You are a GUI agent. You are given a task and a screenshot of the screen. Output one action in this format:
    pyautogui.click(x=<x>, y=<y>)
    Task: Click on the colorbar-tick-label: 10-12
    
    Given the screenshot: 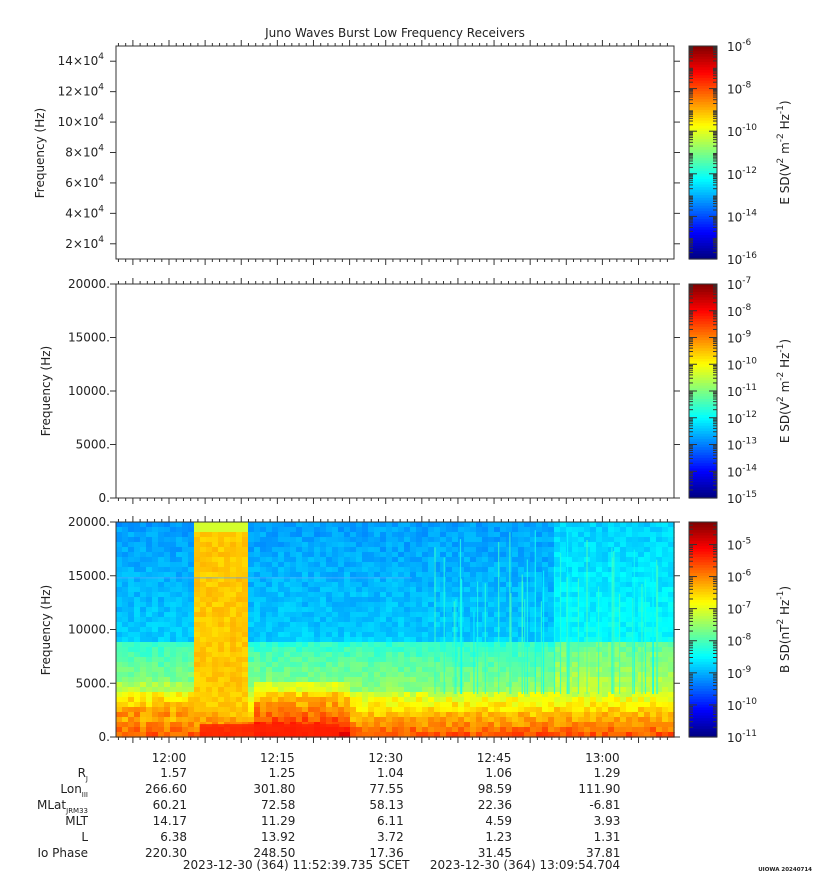 What is the action you would take?
    pyautogui.click(x=742, y=174)
    